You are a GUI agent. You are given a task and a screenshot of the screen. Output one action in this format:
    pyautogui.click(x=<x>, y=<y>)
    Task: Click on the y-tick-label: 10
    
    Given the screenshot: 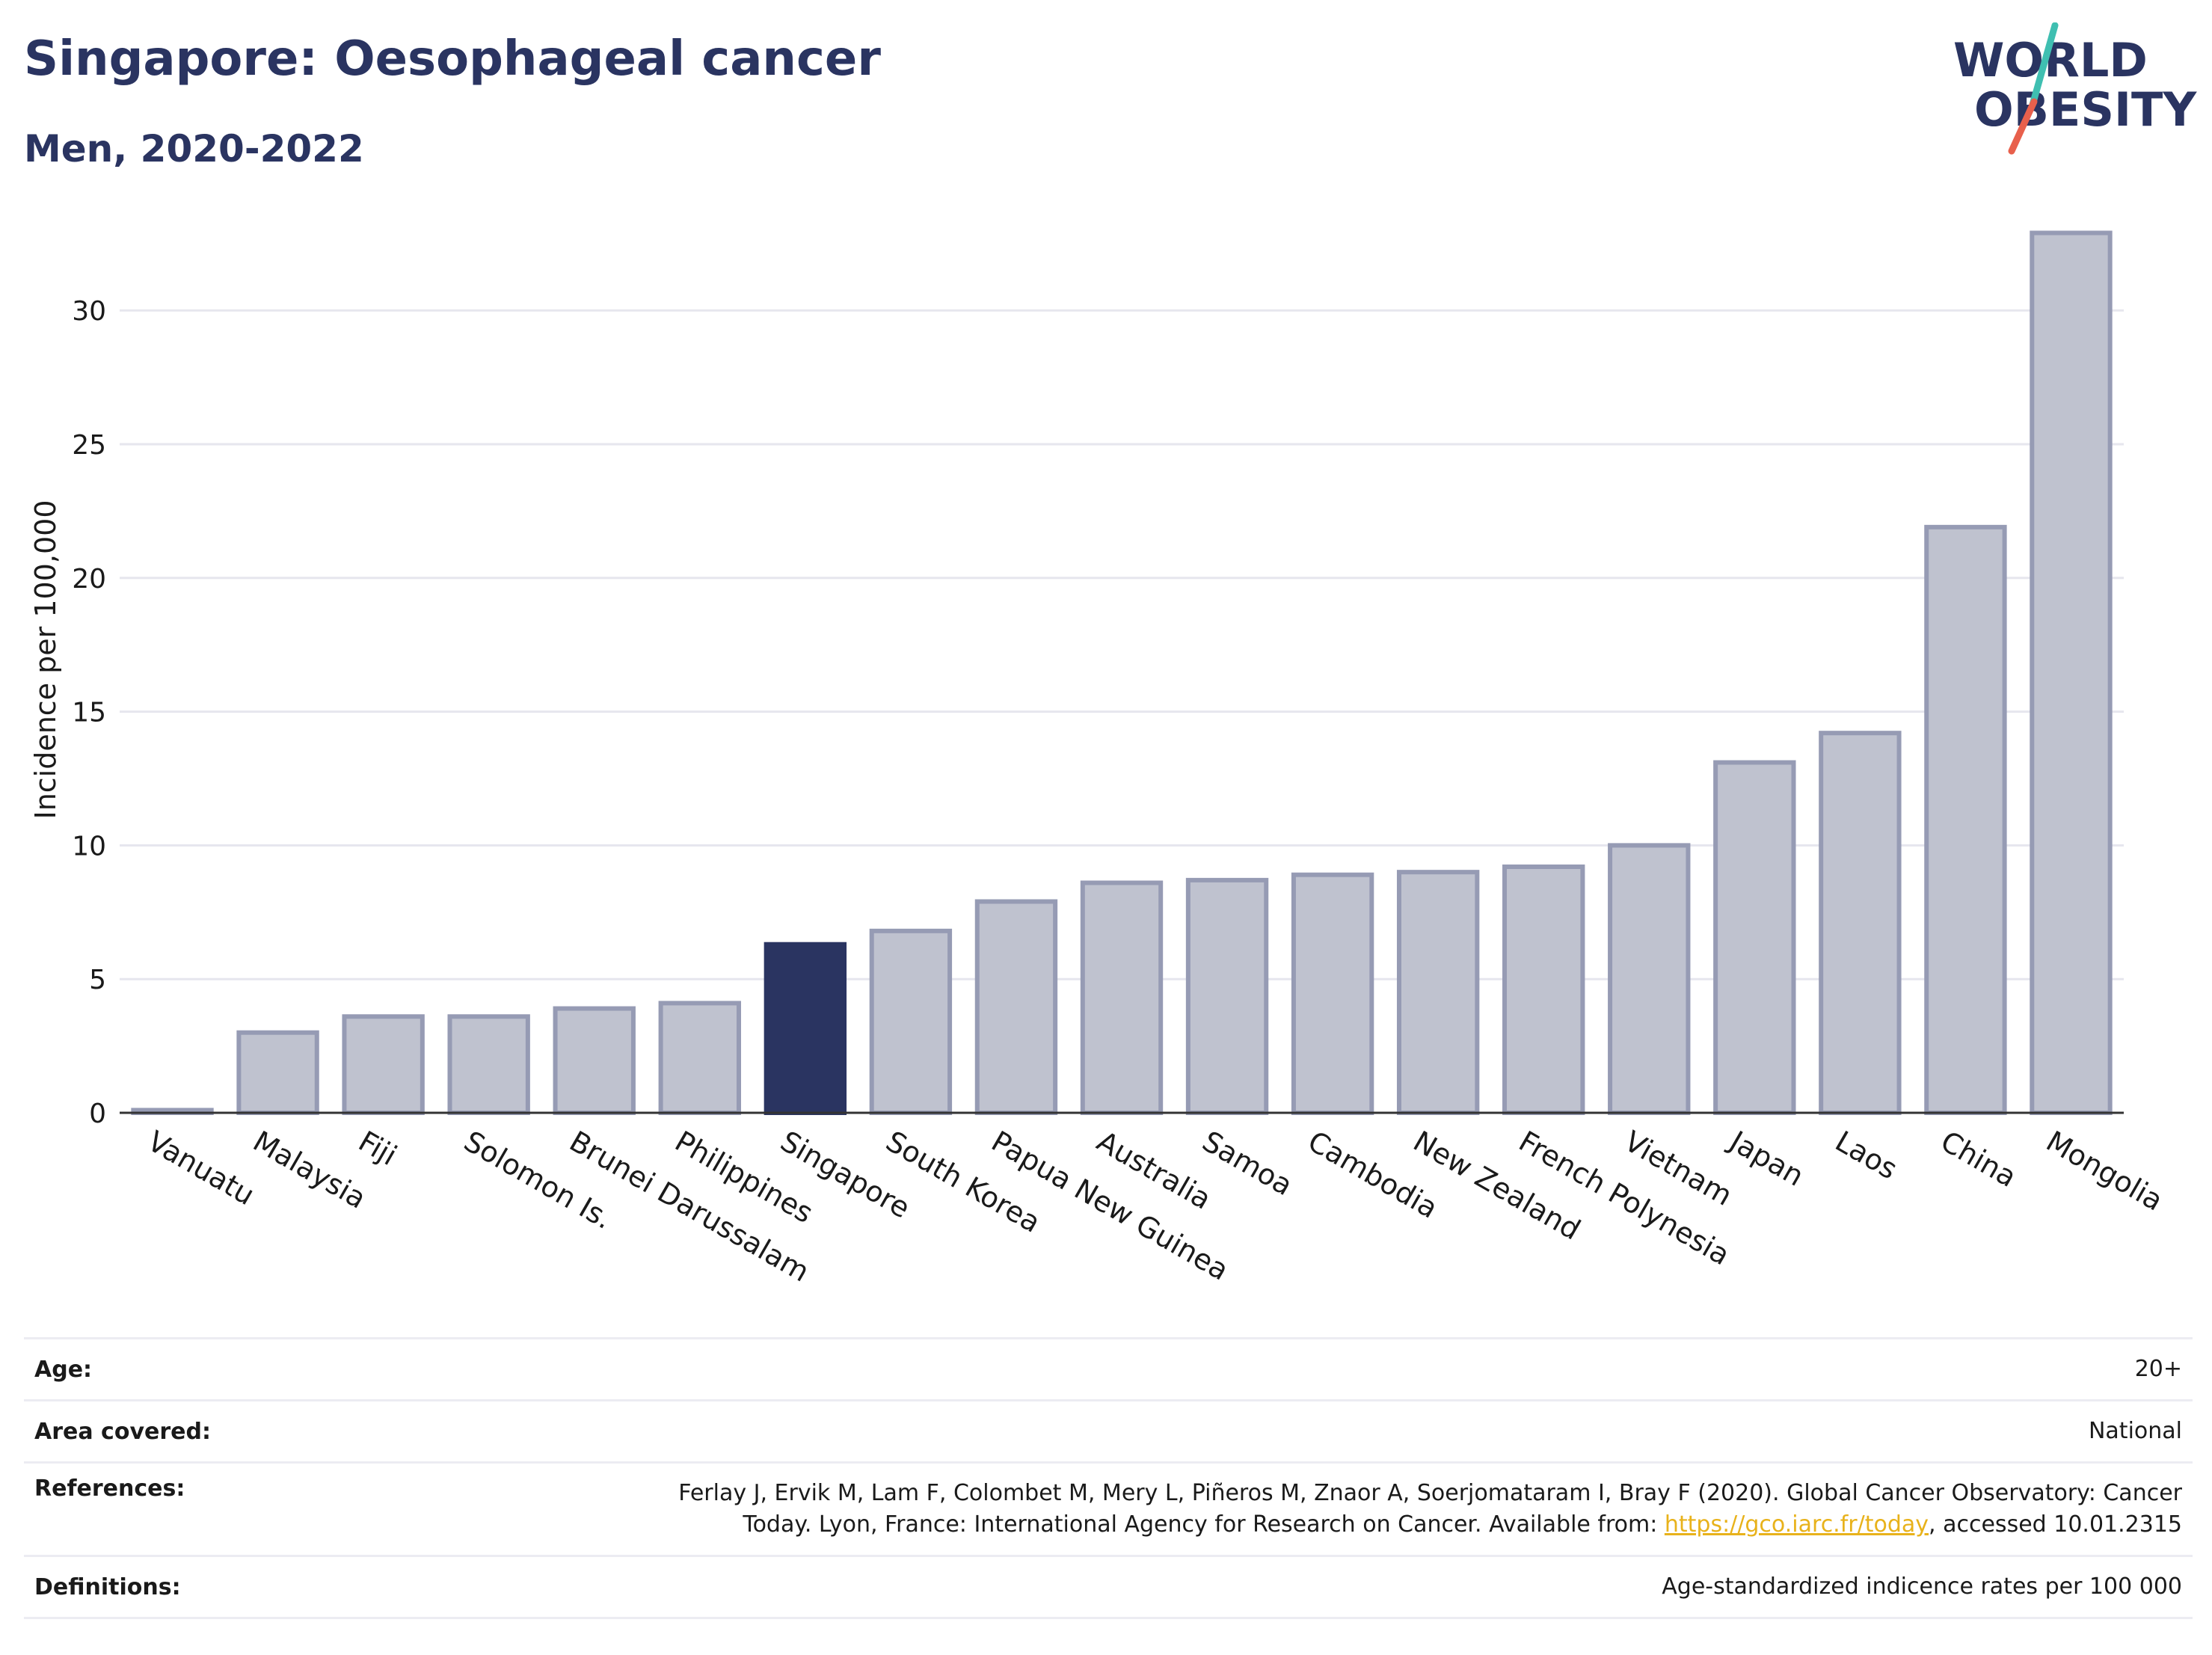 What is the action you would take?
    pyautogui.click(x=89, y=846)
    